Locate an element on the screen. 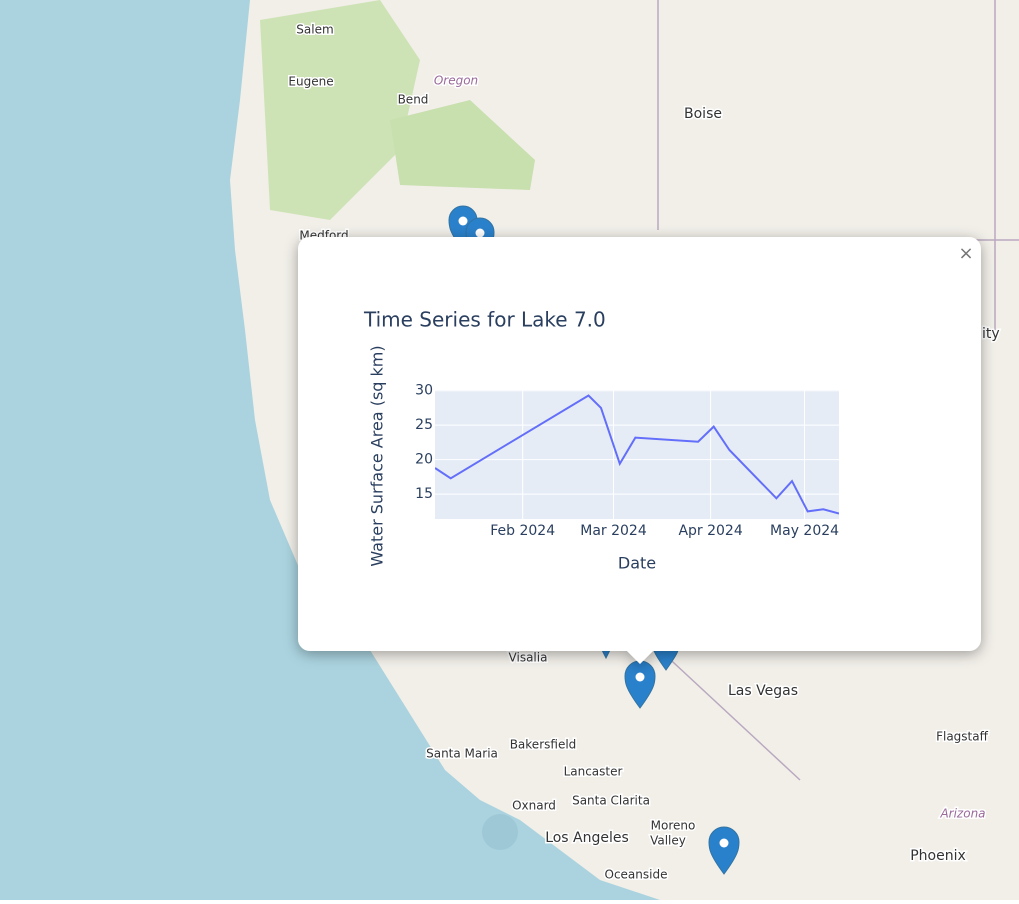 This screenshot has height=904, width=1019. city-label: Santa Clarita is located at coordinates (611, 801).